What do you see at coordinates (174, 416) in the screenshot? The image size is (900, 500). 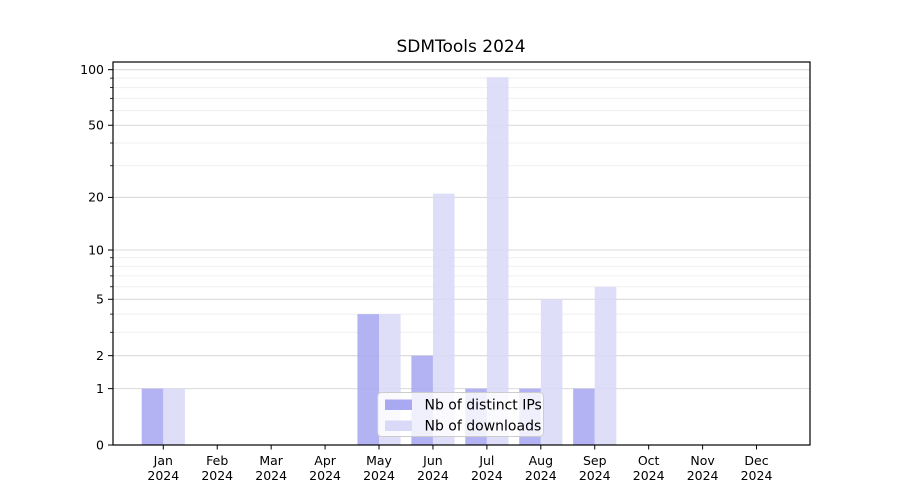 I see `bar-jan-nb-of-downloads` at bounding box center [174, 416].